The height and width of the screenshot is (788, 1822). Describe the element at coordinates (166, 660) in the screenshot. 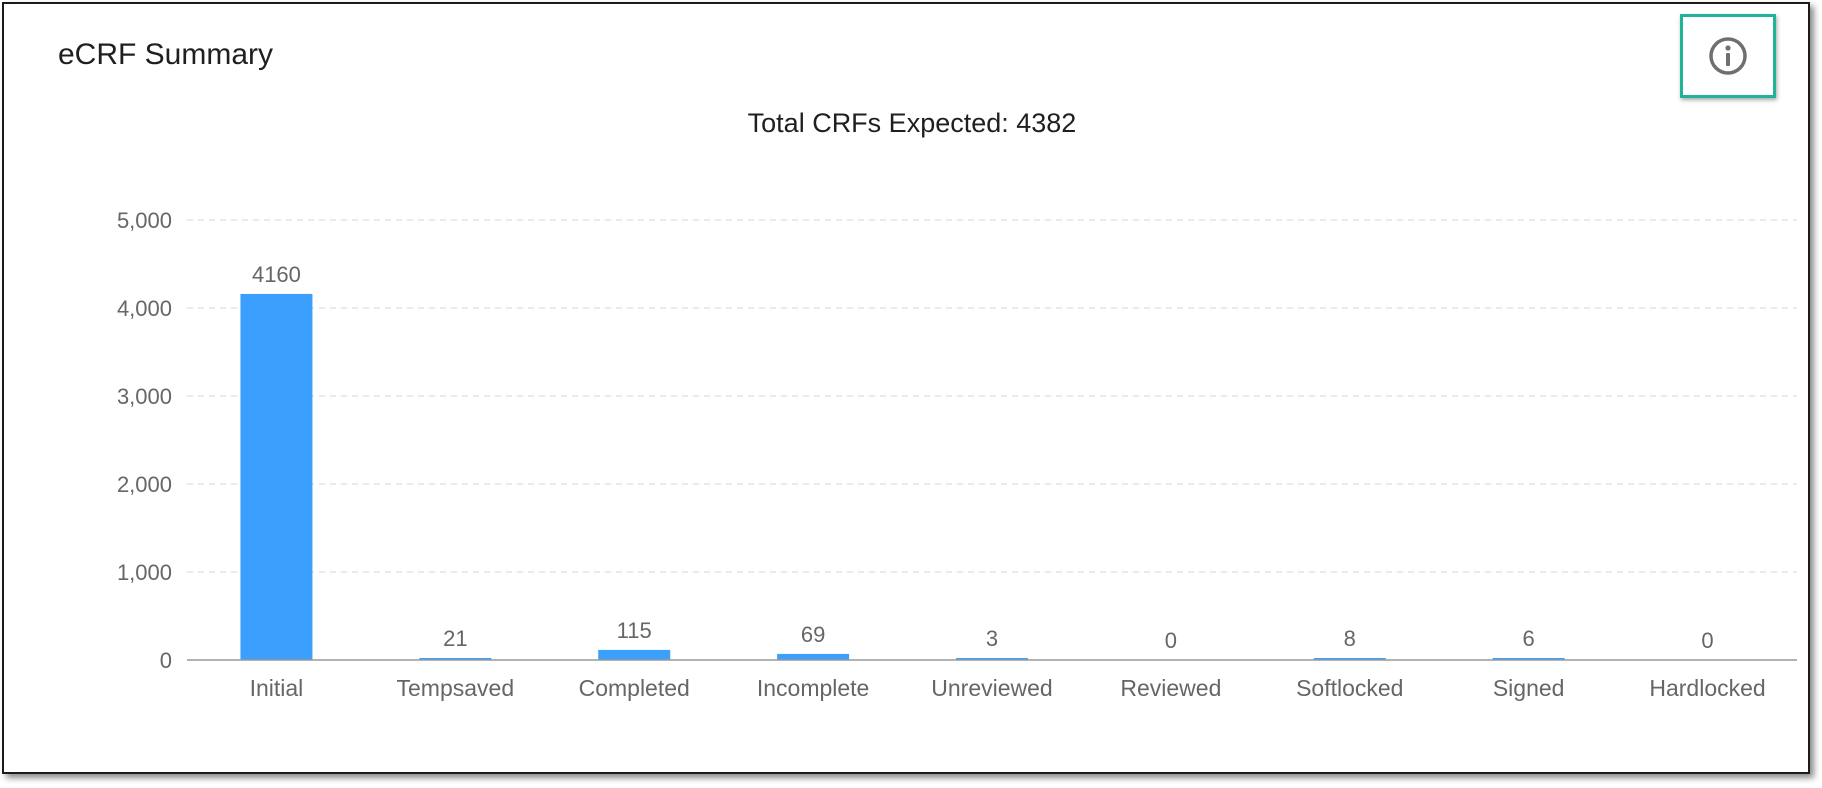

I see `y-tick-label: 0` at that location.